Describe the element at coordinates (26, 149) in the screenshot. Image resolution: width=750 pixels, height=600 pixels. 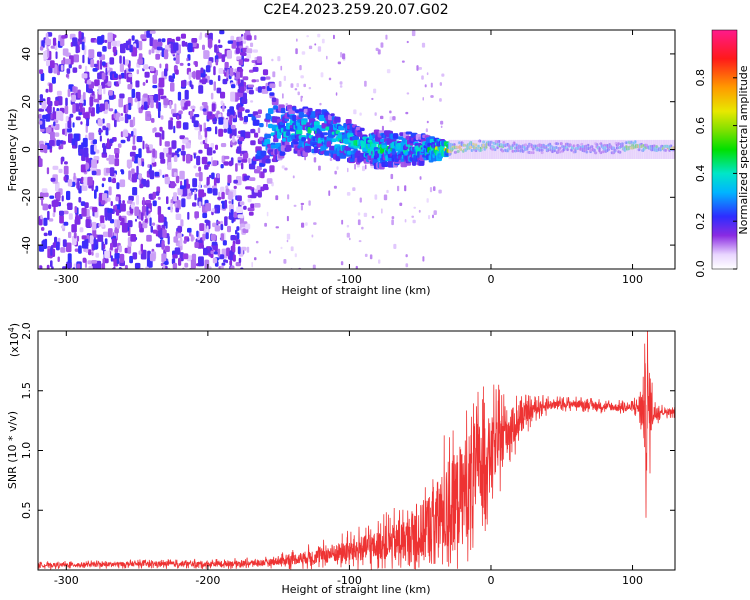
I see `spectrogram-ytick-label: 0` at that location.